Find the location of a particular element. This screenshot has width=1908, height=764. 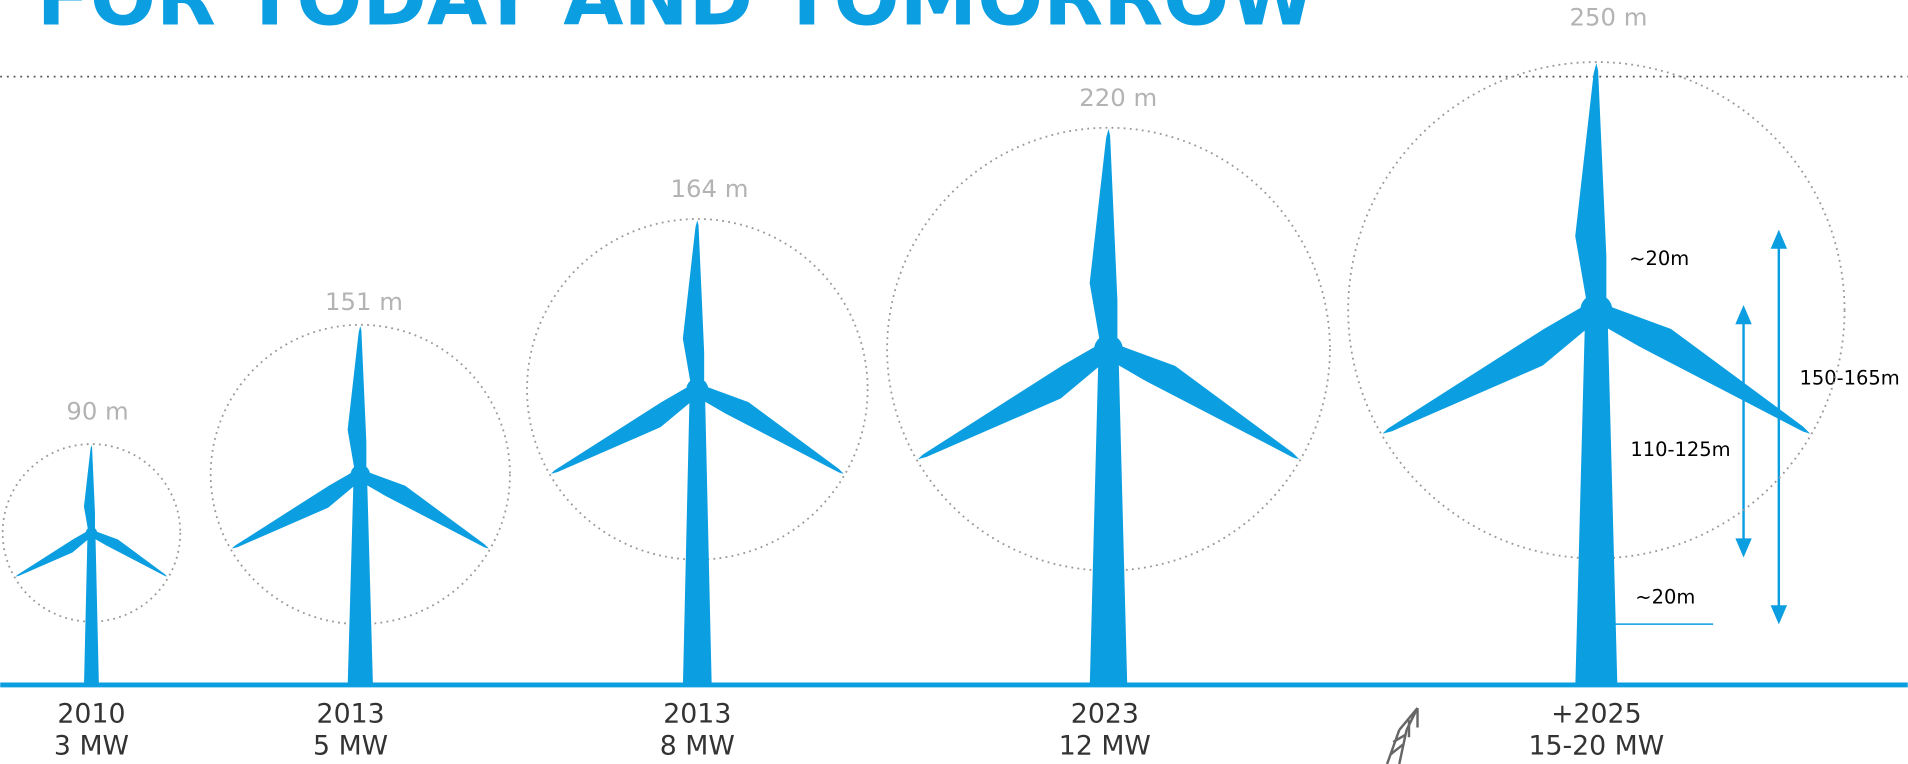

power-label: 15-20 MW is located at coordinates (1596, 745).